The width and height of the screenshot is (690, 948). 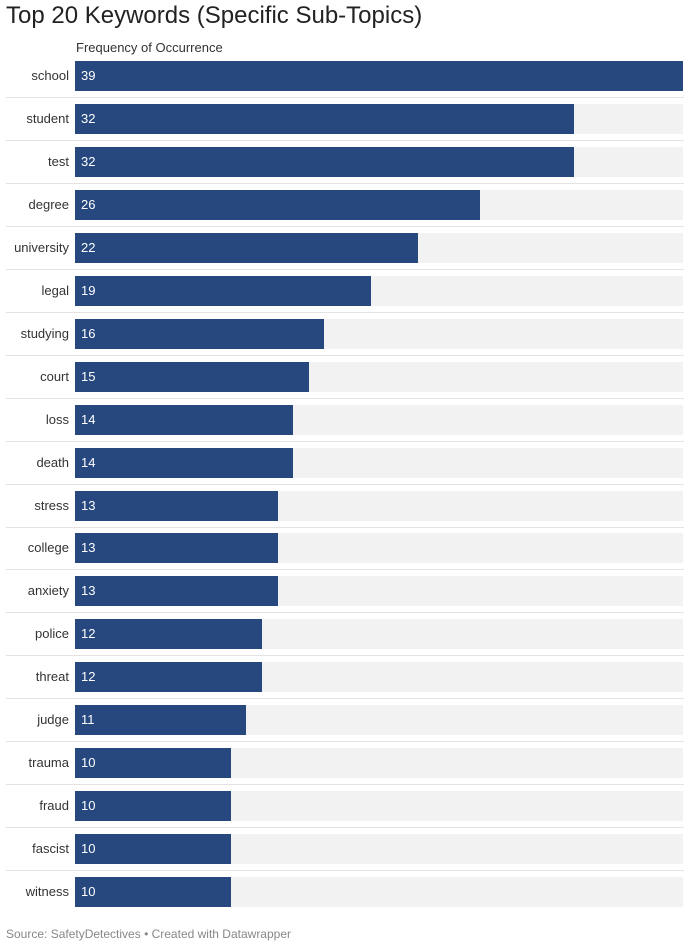 What do you see at coordinates (48, 204) in the screenshot?
I see `category-label: degree` at bounding box center [48, 204].